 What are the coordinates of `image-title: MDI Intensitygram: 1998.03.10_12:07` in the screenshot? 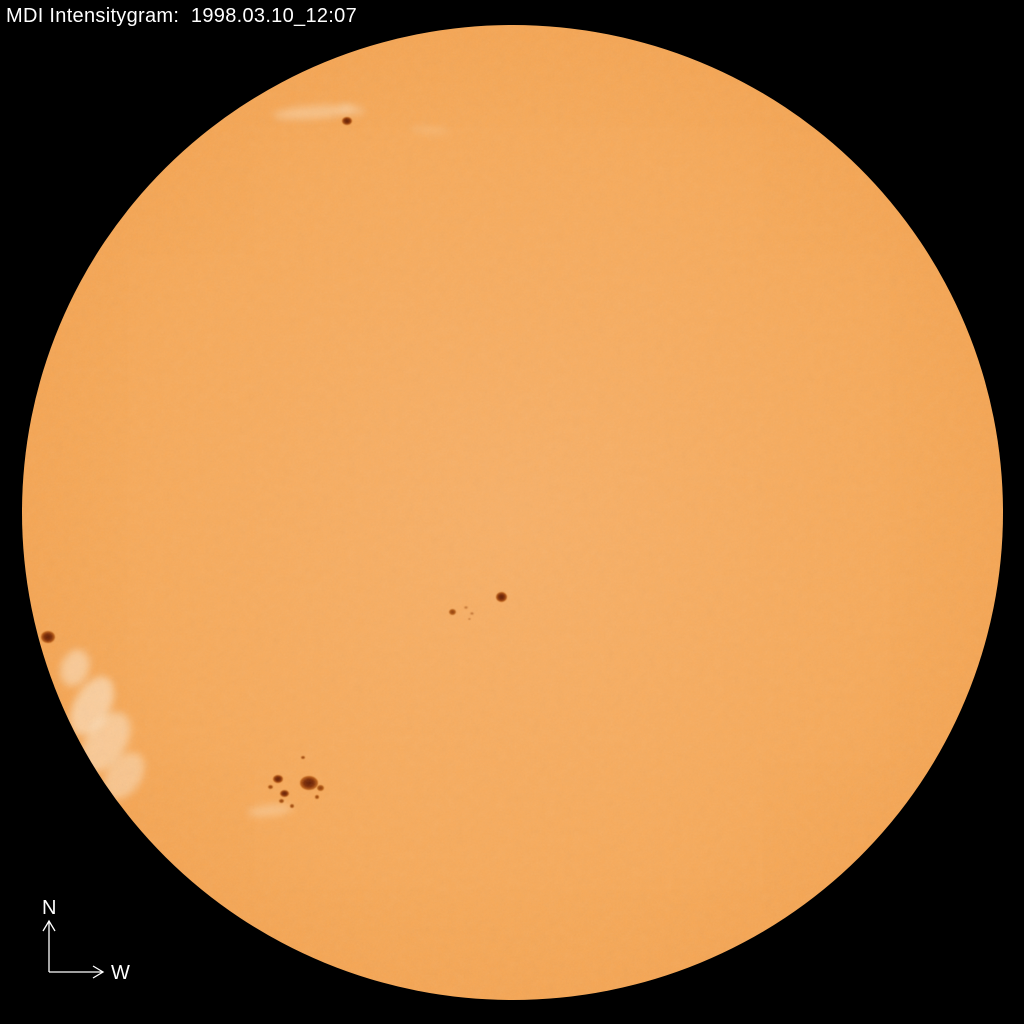 It's located at (182, 16).